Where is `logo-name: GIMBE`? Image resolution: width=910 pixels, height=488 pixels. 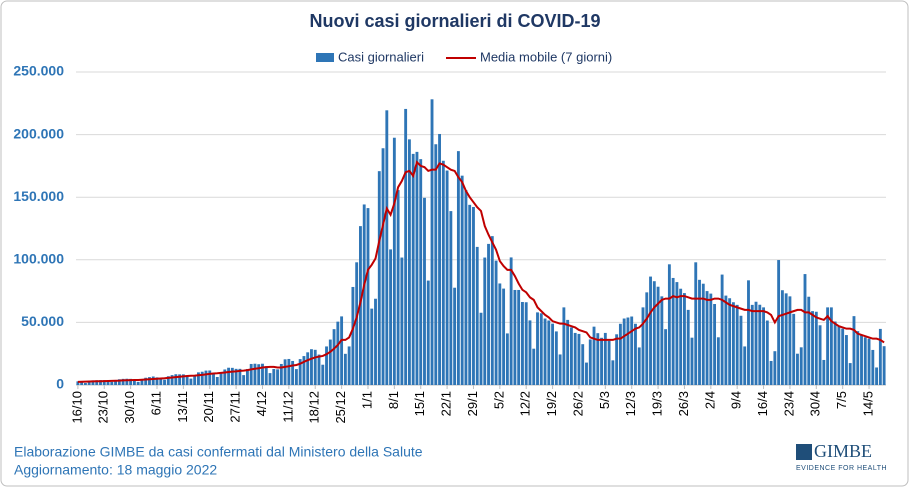
logo-name: GIMBE is located at coordinates (843, 451).